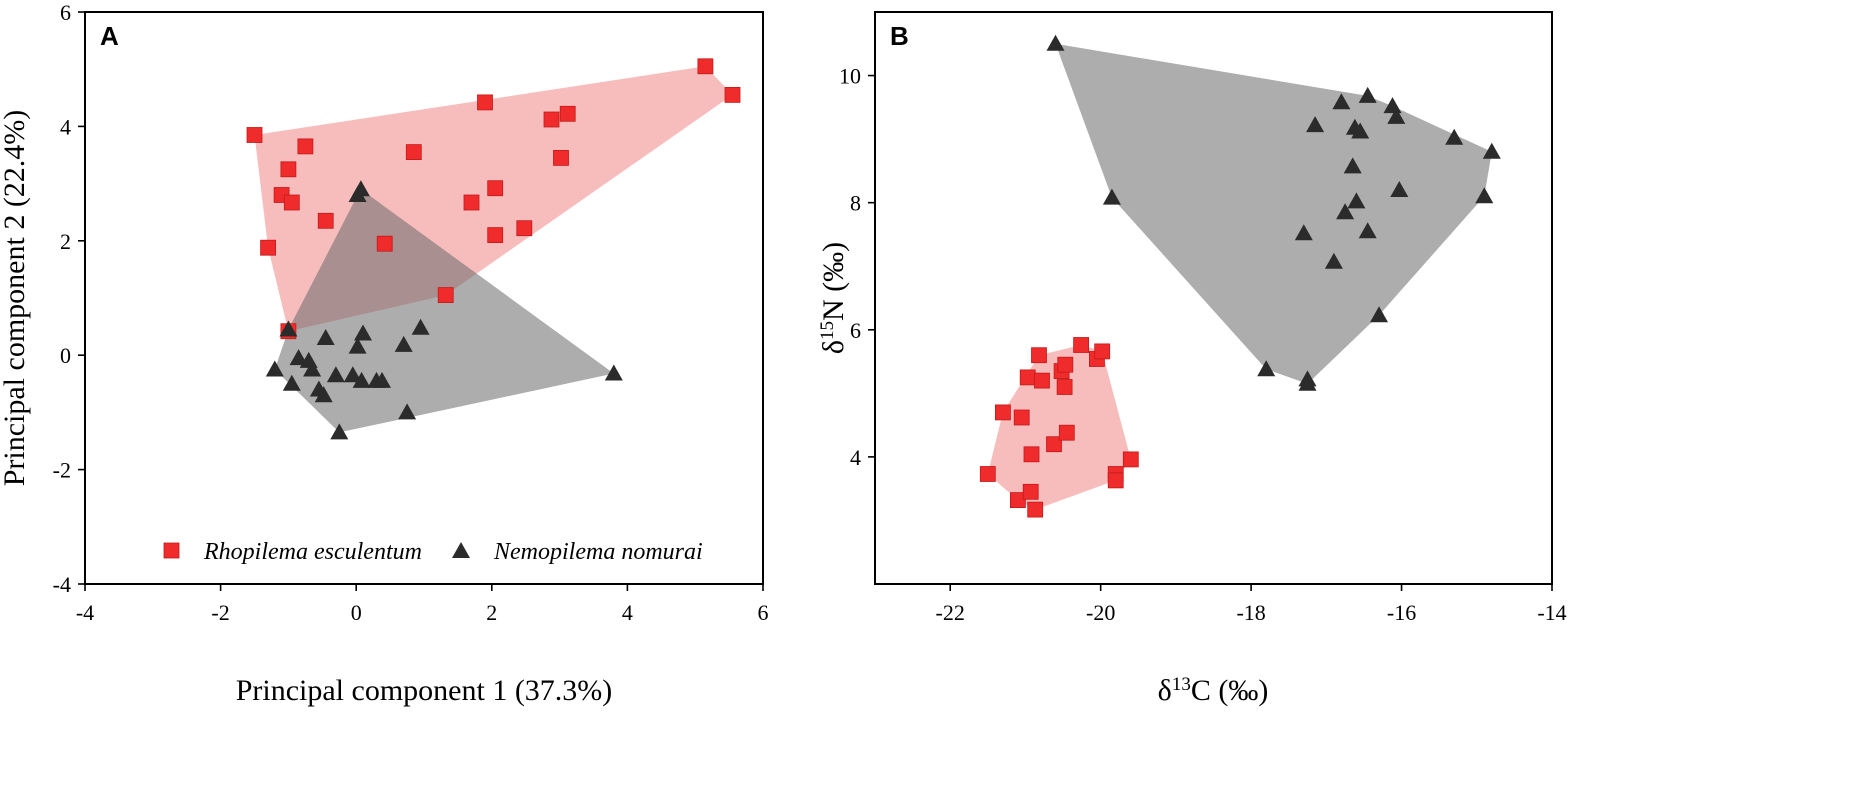  Describe the element at coordinates (65, 126) in the screenshot. I see `y-tick-label-panel-a: 4` at that location.